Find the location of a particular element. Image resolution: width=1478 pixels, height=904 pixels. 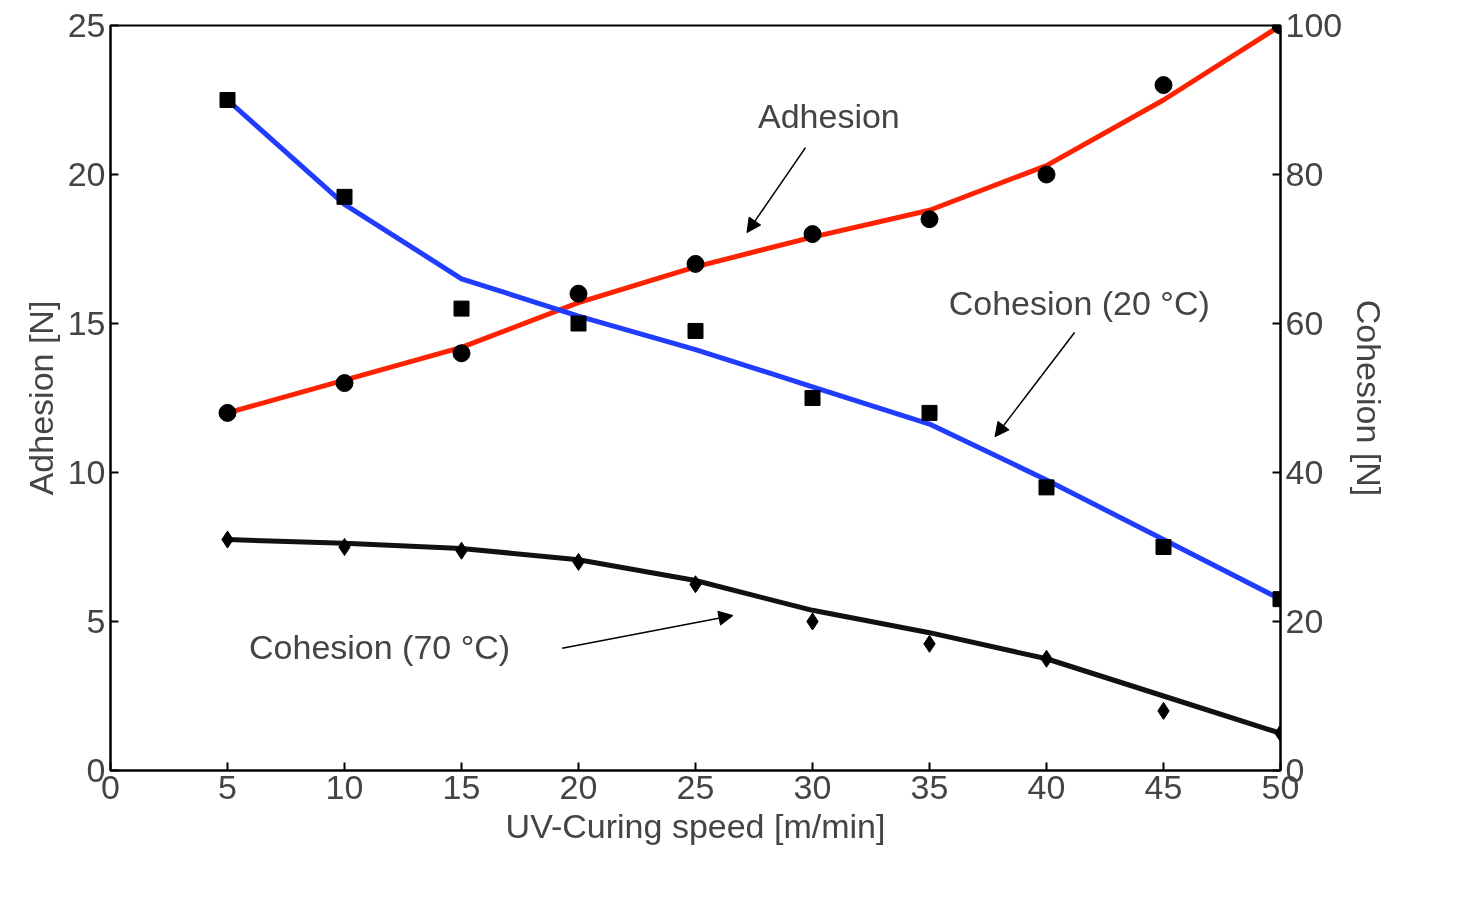

x-axis-title: UV-Curing speed [m/min] is located at coordinates (695, 825).